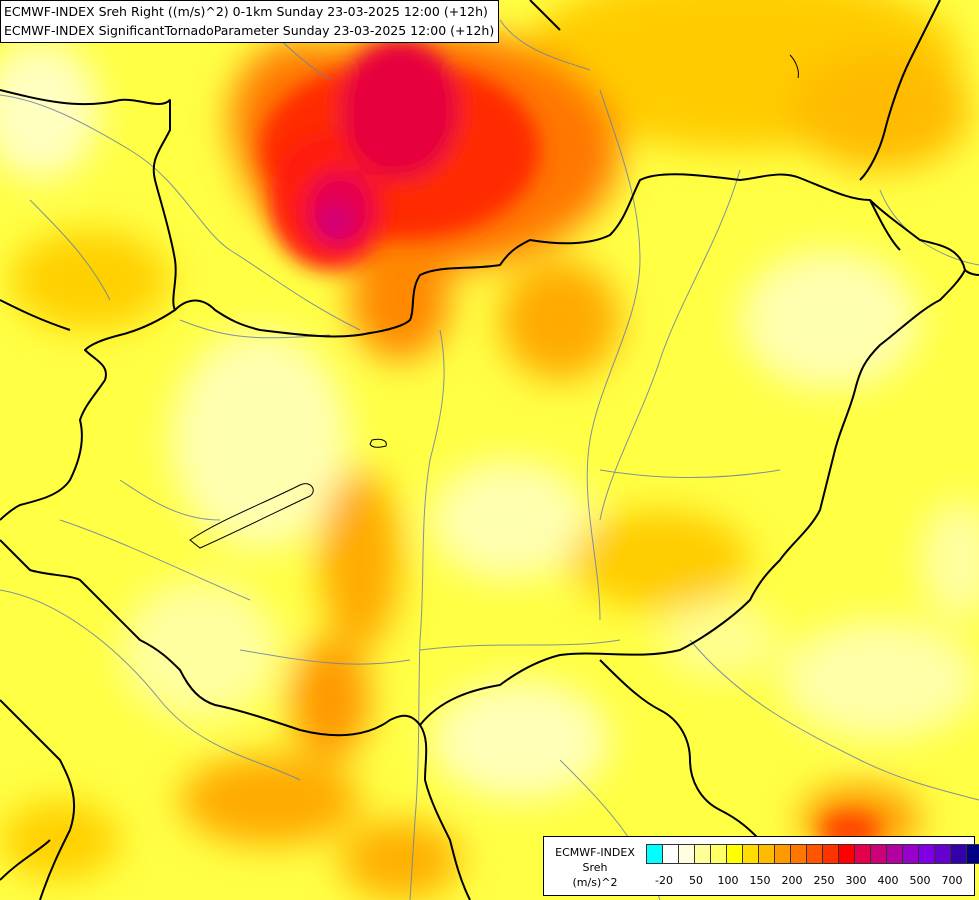  Describe the element at coordinates (664, 880) in the screenshot. I see `legend-tick-label: -20` at that location.